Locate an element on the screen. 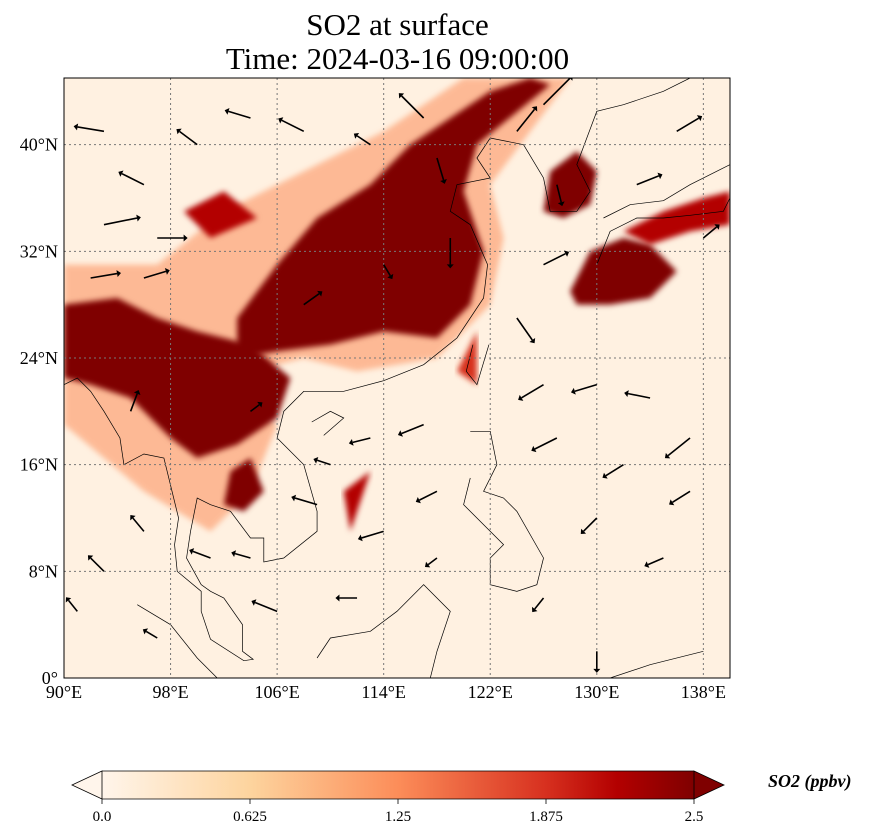  x-tick-label: 122°E is located at coordinates (490, 692).